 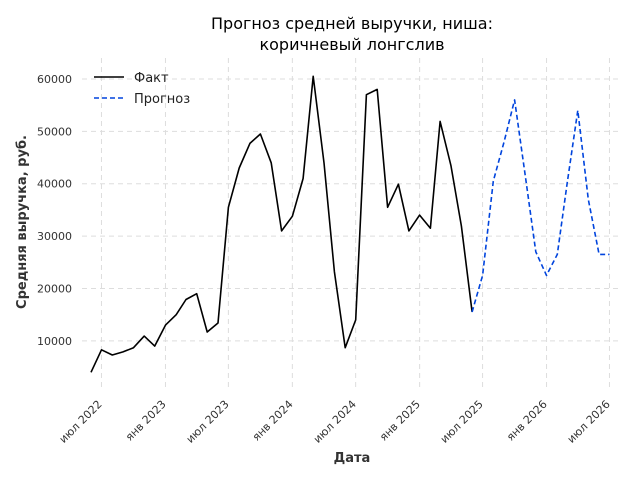 I want to click on x-tick-label: июл 2024, so click(x=335, y=422).